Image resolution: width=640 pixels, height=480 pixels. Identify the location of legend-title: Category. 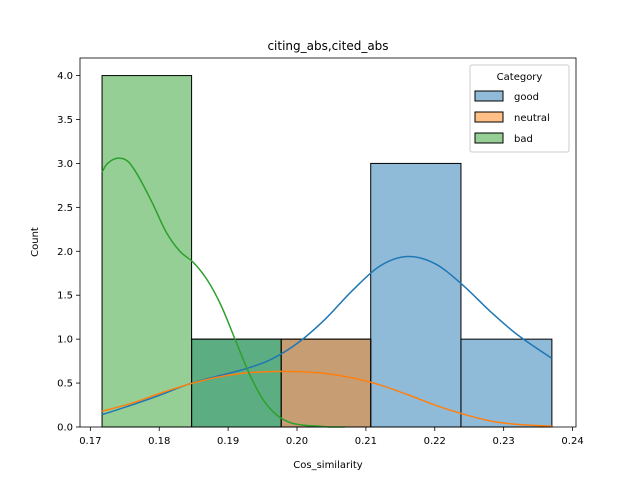
(520, 77).